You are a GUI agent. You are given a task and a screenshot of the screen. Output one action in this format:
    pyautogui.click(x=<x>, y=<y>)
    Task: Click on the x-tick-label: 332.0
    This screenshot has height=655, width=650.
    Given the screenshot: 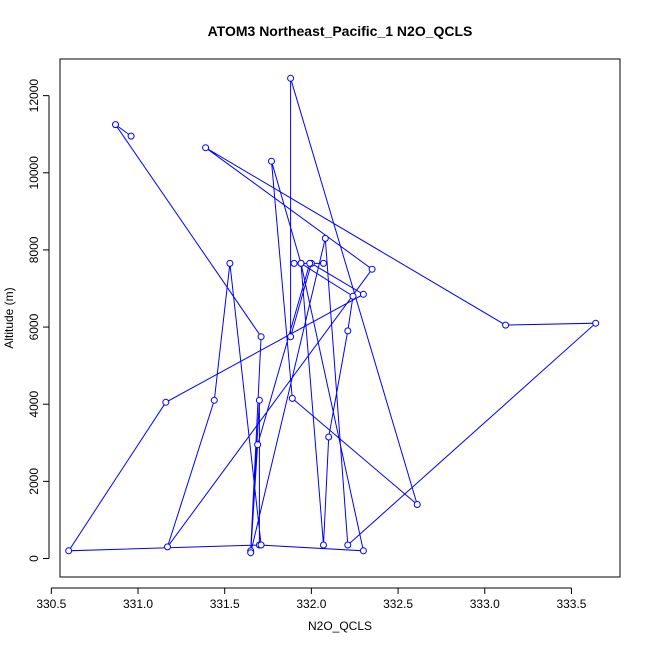 What is the action you would take?
    pyautogui.click(x=311, y=604)
    